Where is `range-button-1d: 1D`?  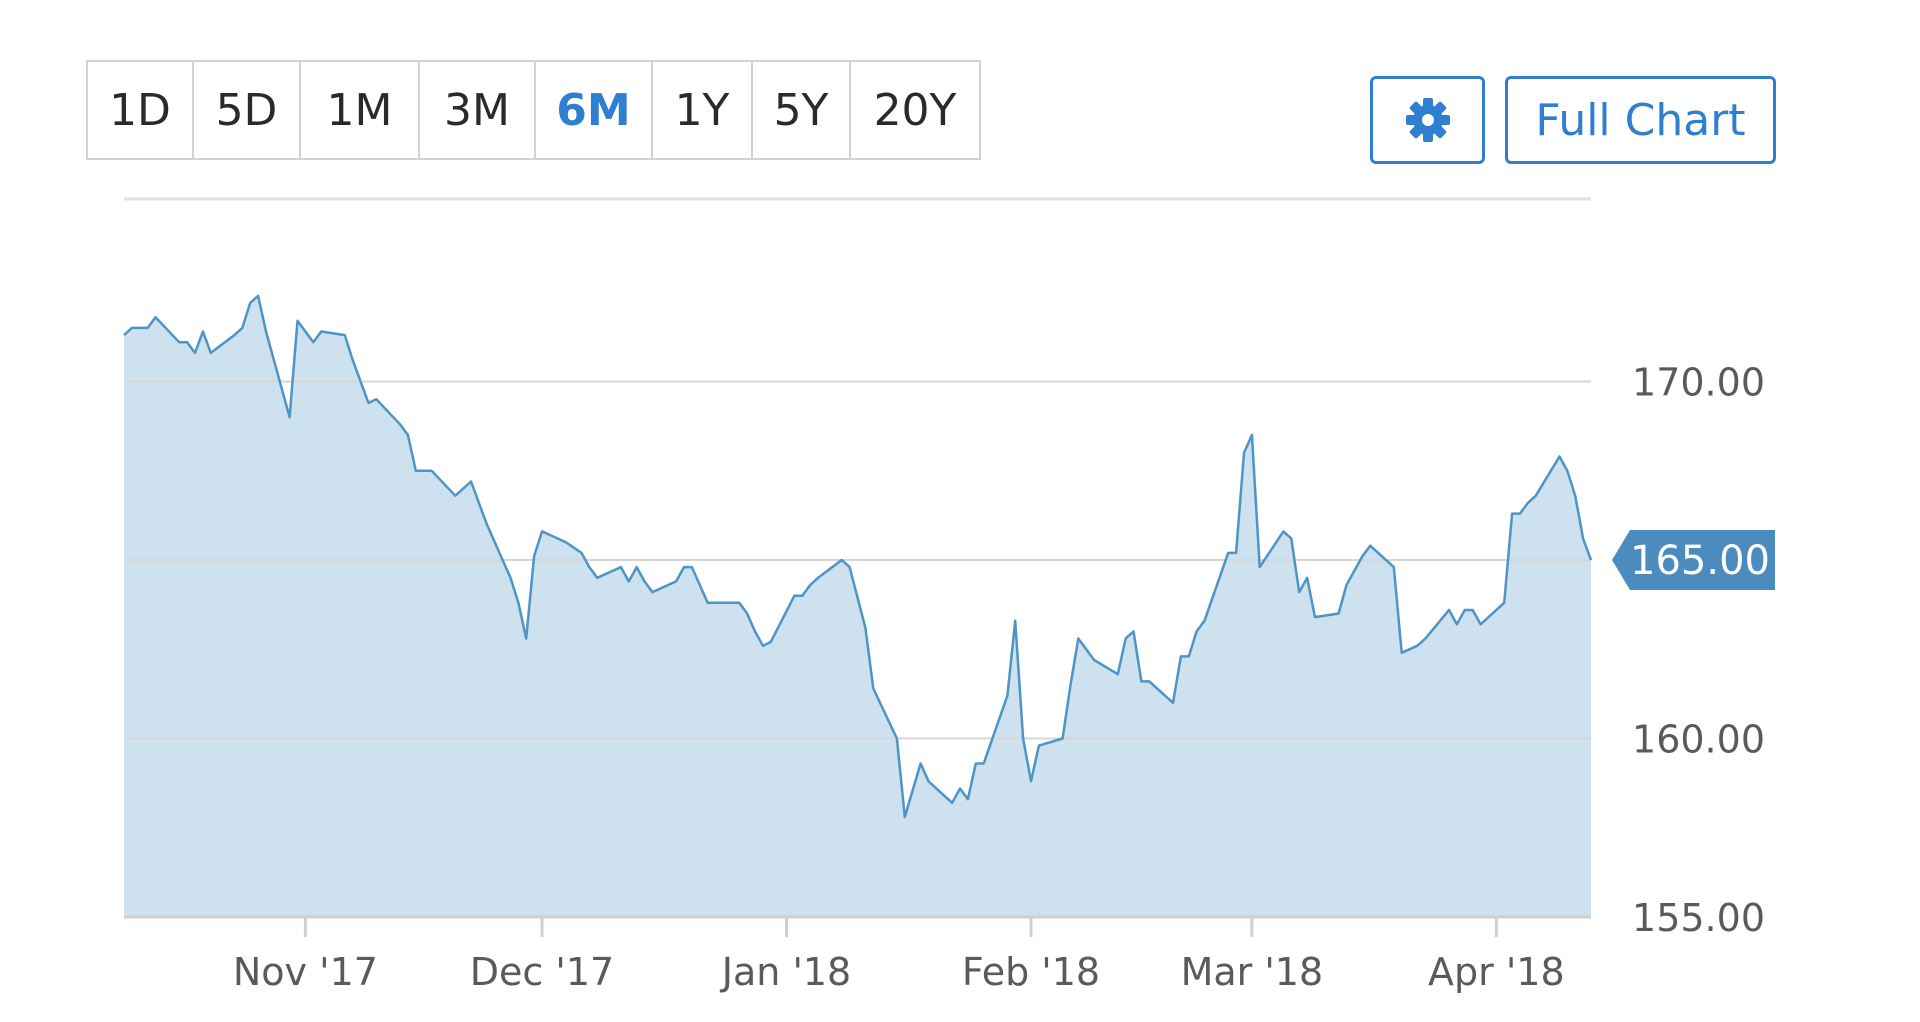 range-button-1d: 1D is located at coordinates (141, 110).